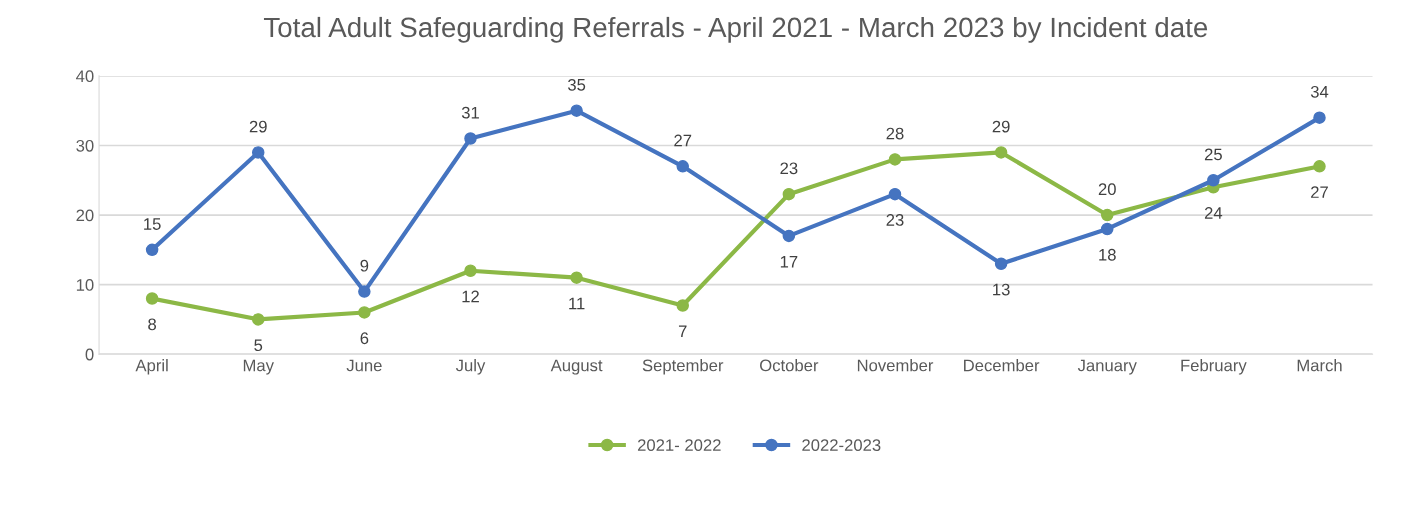  Describe the element at coordinates (470, 296) in the screenshot. I see `data-label: 12` at that location.